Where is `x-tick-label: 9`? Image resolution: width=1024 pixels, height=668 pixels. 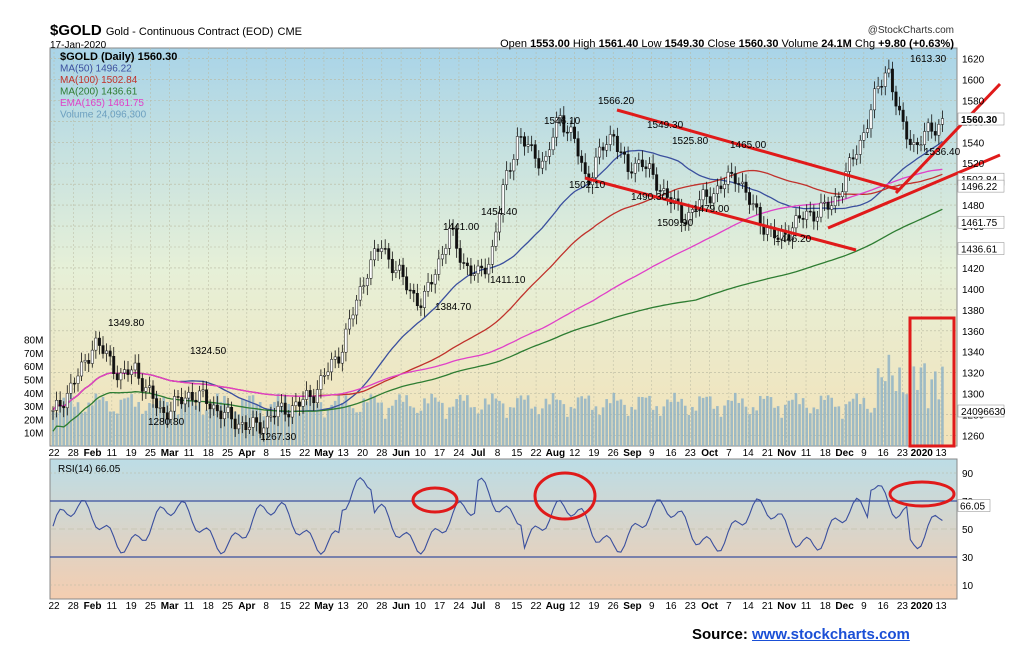
x-tick-label: 9 is located at coordinates (864, 606).